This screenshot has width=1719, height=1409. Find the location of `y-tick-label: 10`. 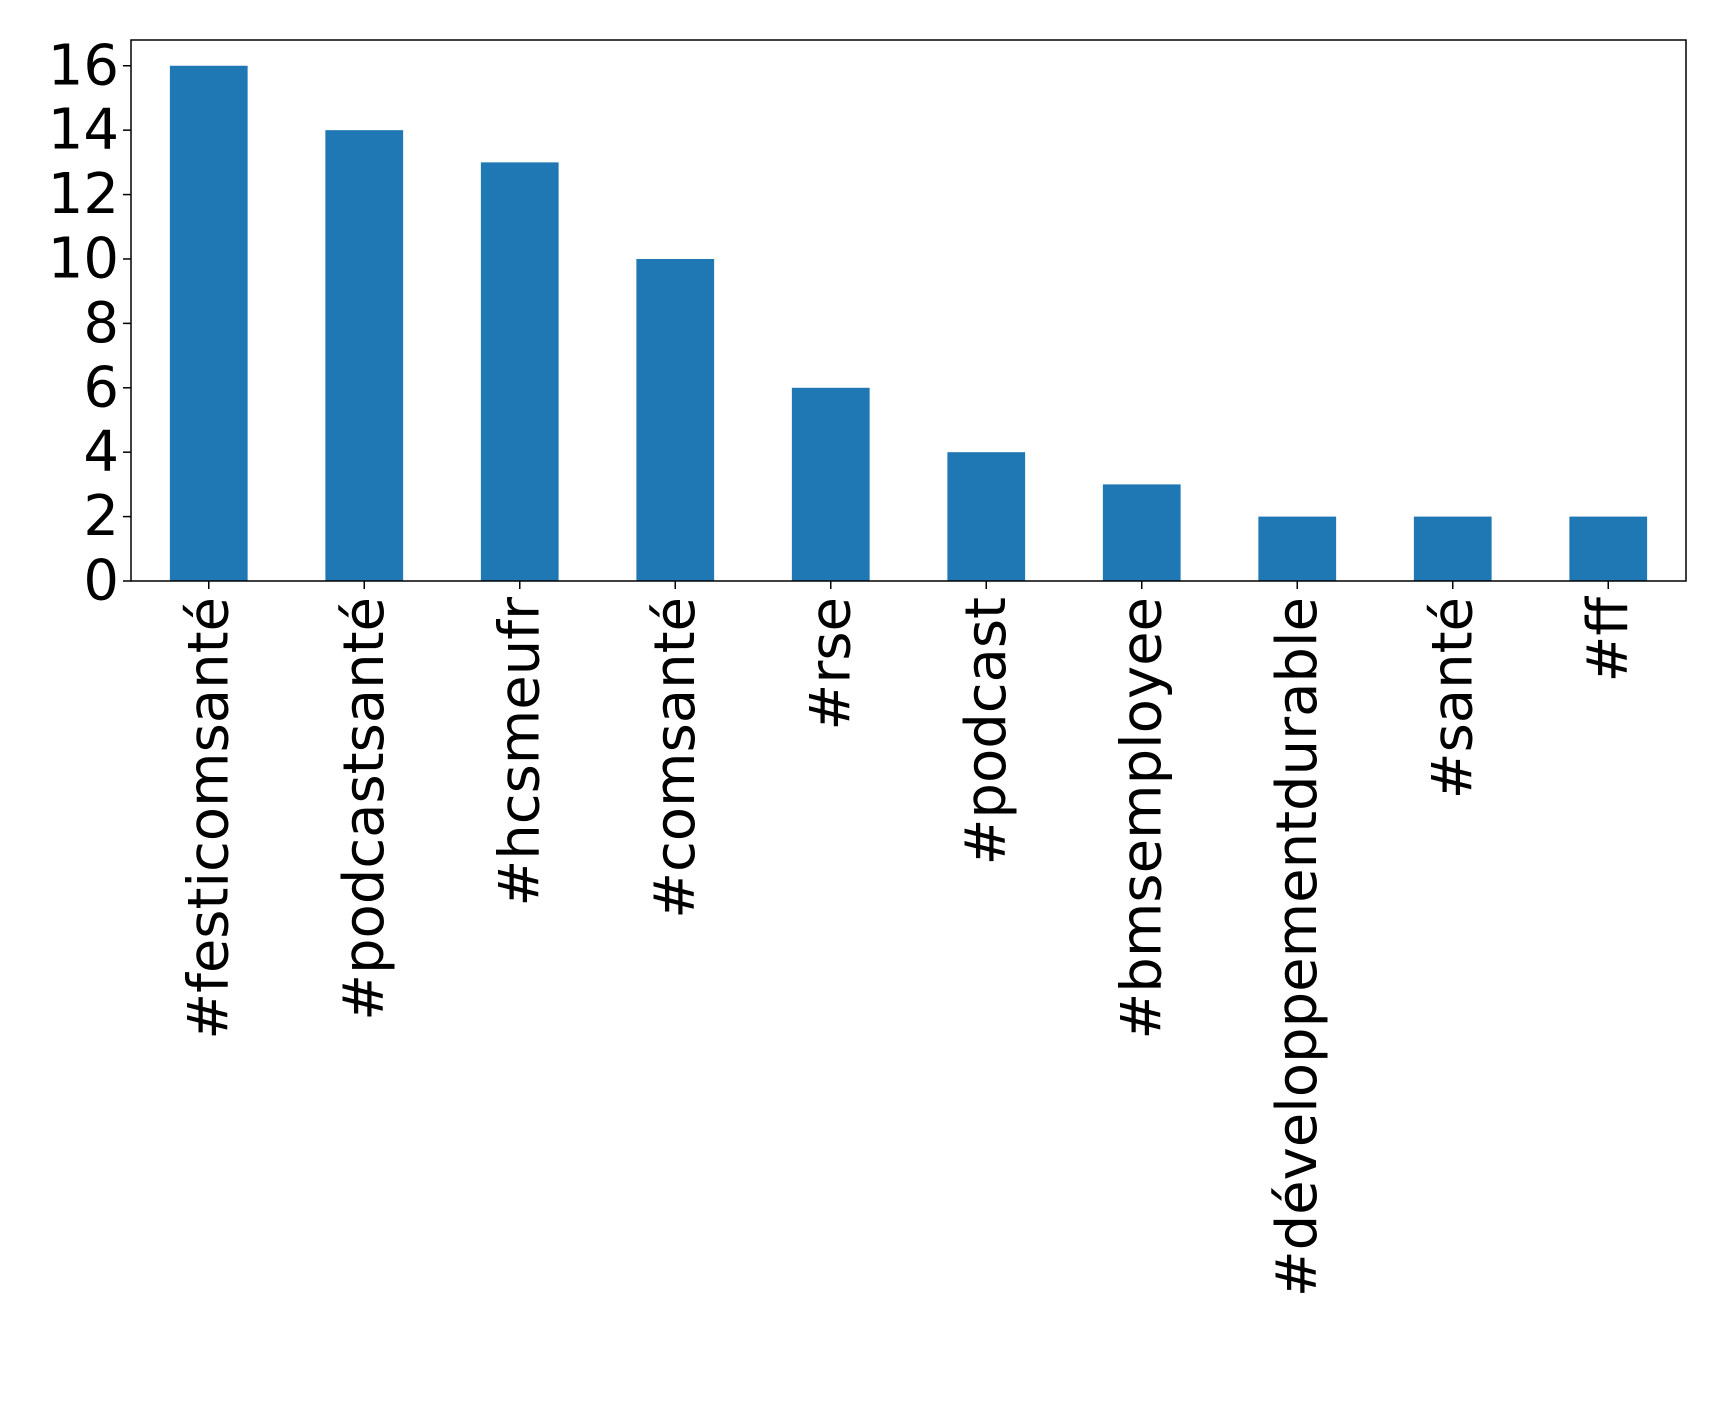

y-tick-label: 10 is located at coordinates (83, 258).